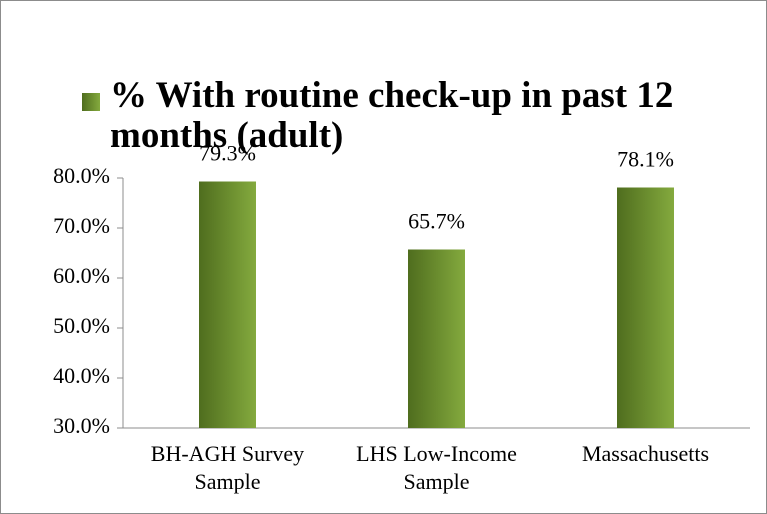 This screenshot has height=514, width=767. What do you see at coordinates (436, 467) in the screenshot?
I see `x-tick-label: LHS Low-Income Sample` at bounding box center [436, 467].